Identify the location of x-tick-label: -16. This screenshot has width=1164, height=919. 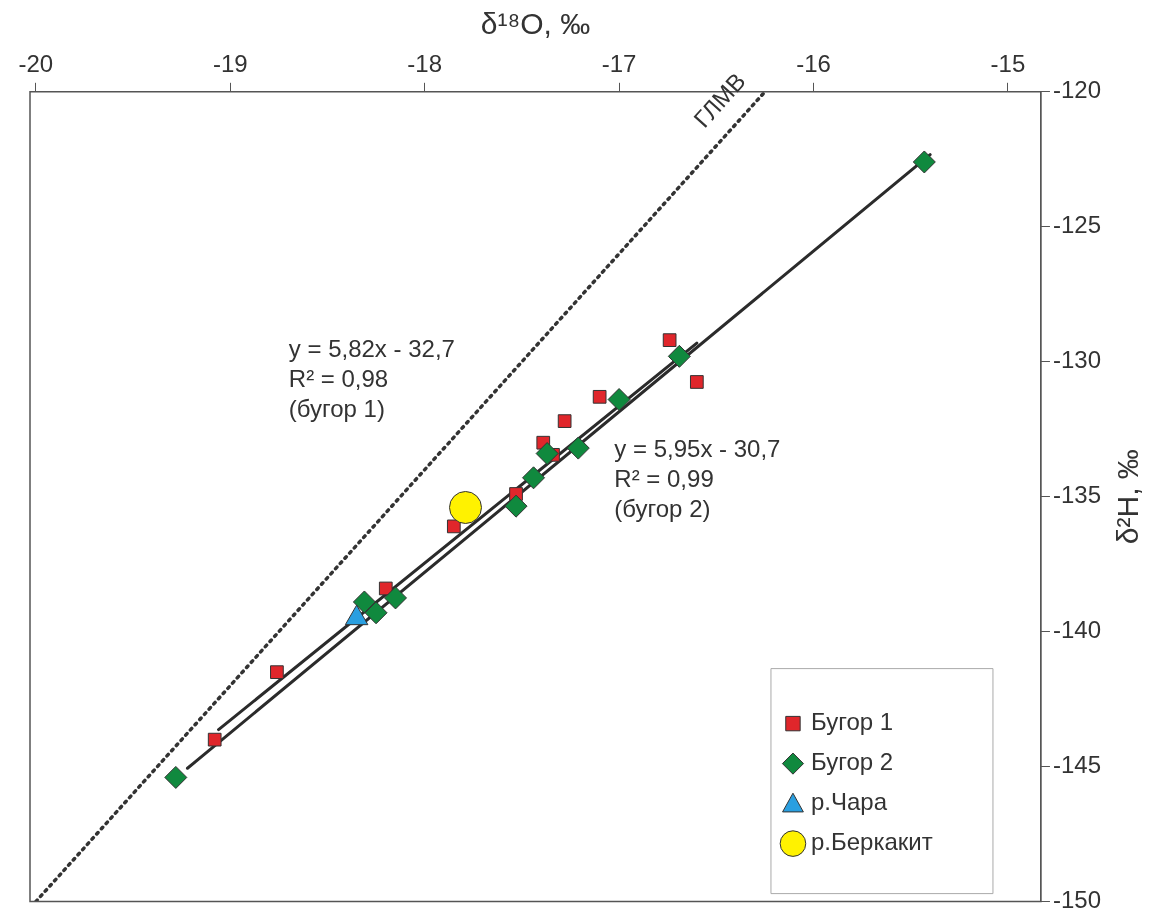
(813, 64).